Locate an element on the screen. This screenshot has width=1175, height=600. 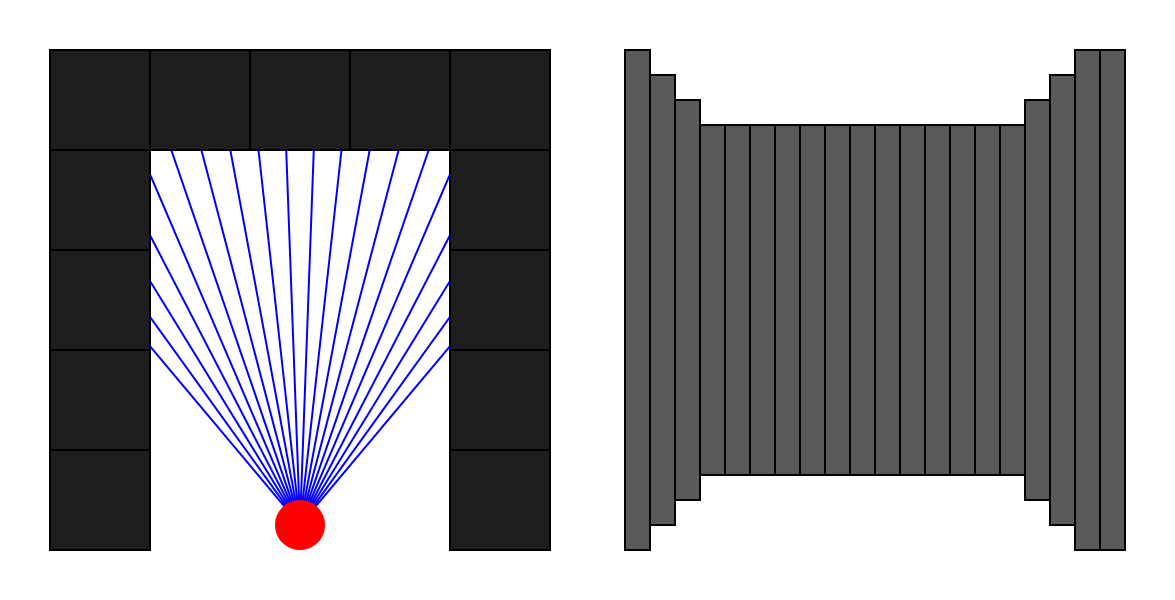
player-marker is located at coordinates (300, 525).